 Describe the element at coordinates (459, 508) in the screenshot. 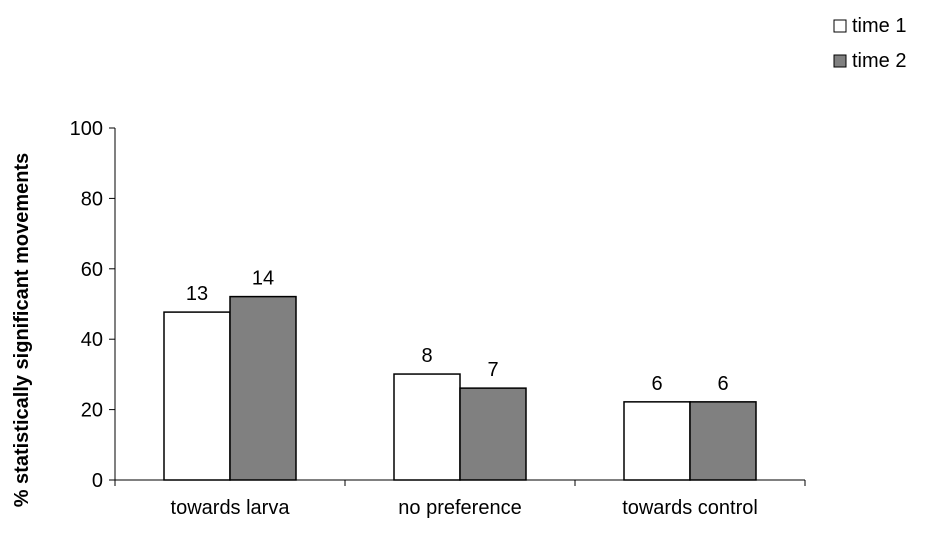

I see `x-tick-label: no preference` at that location.